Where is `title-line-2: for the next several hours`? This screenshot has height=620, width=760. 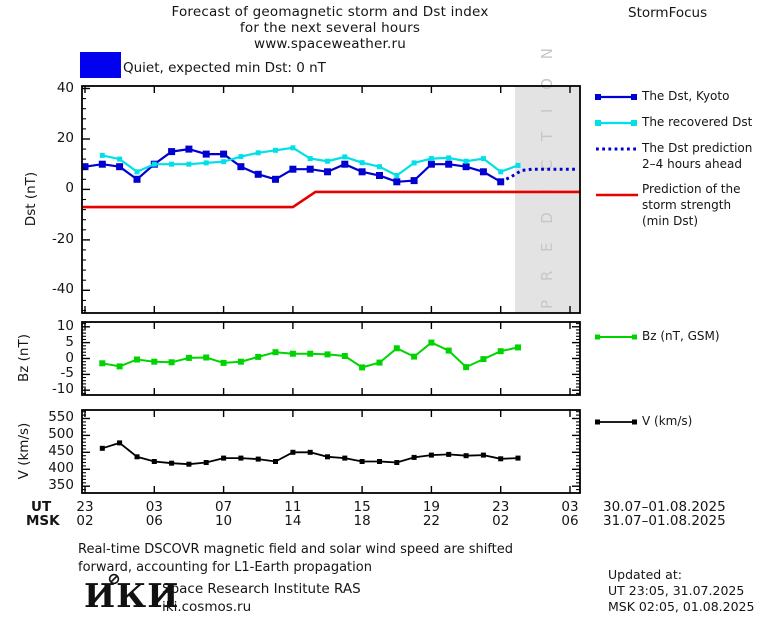 title-line-2: for the next several hours is located at coordinates (330, 28).